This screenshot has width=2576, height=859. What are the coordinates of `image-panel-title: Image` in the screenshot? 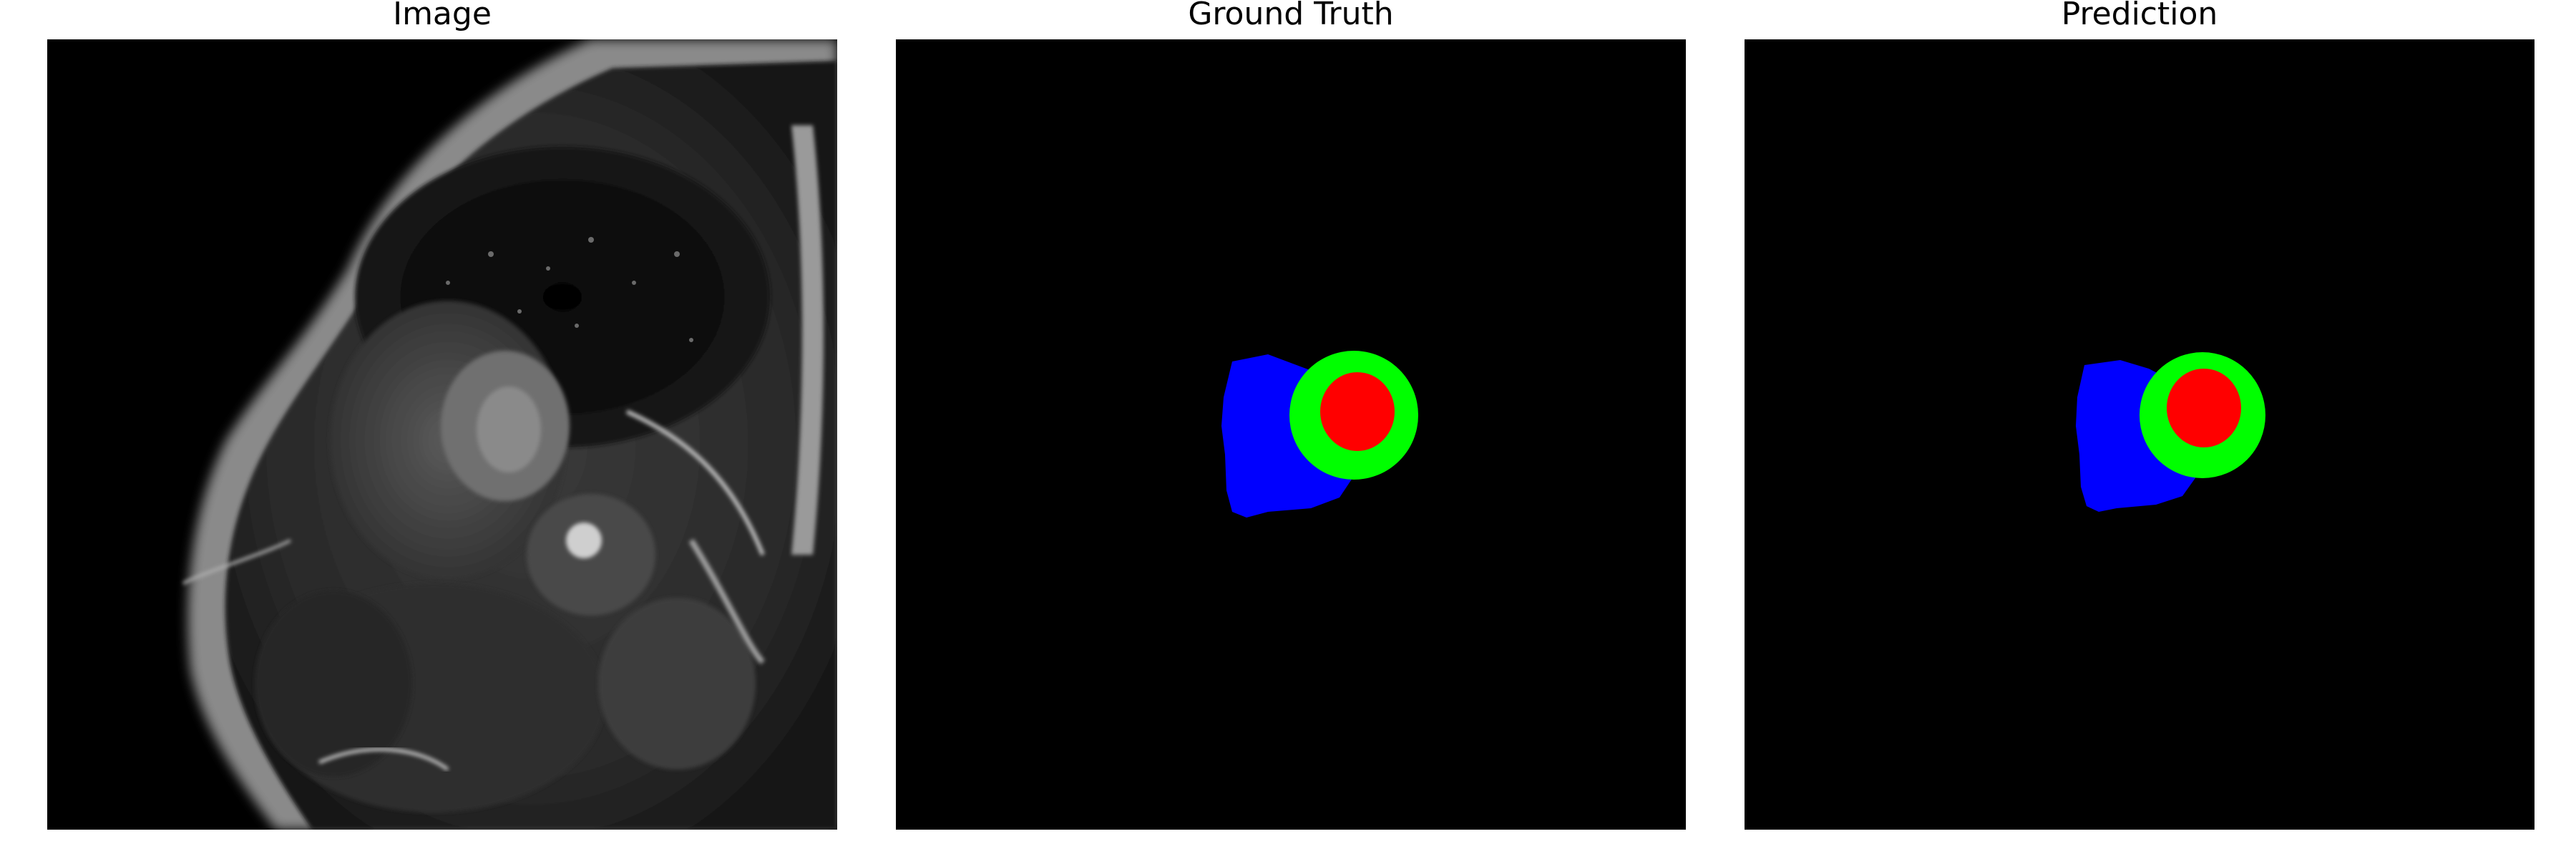 It's located at (442, 16).